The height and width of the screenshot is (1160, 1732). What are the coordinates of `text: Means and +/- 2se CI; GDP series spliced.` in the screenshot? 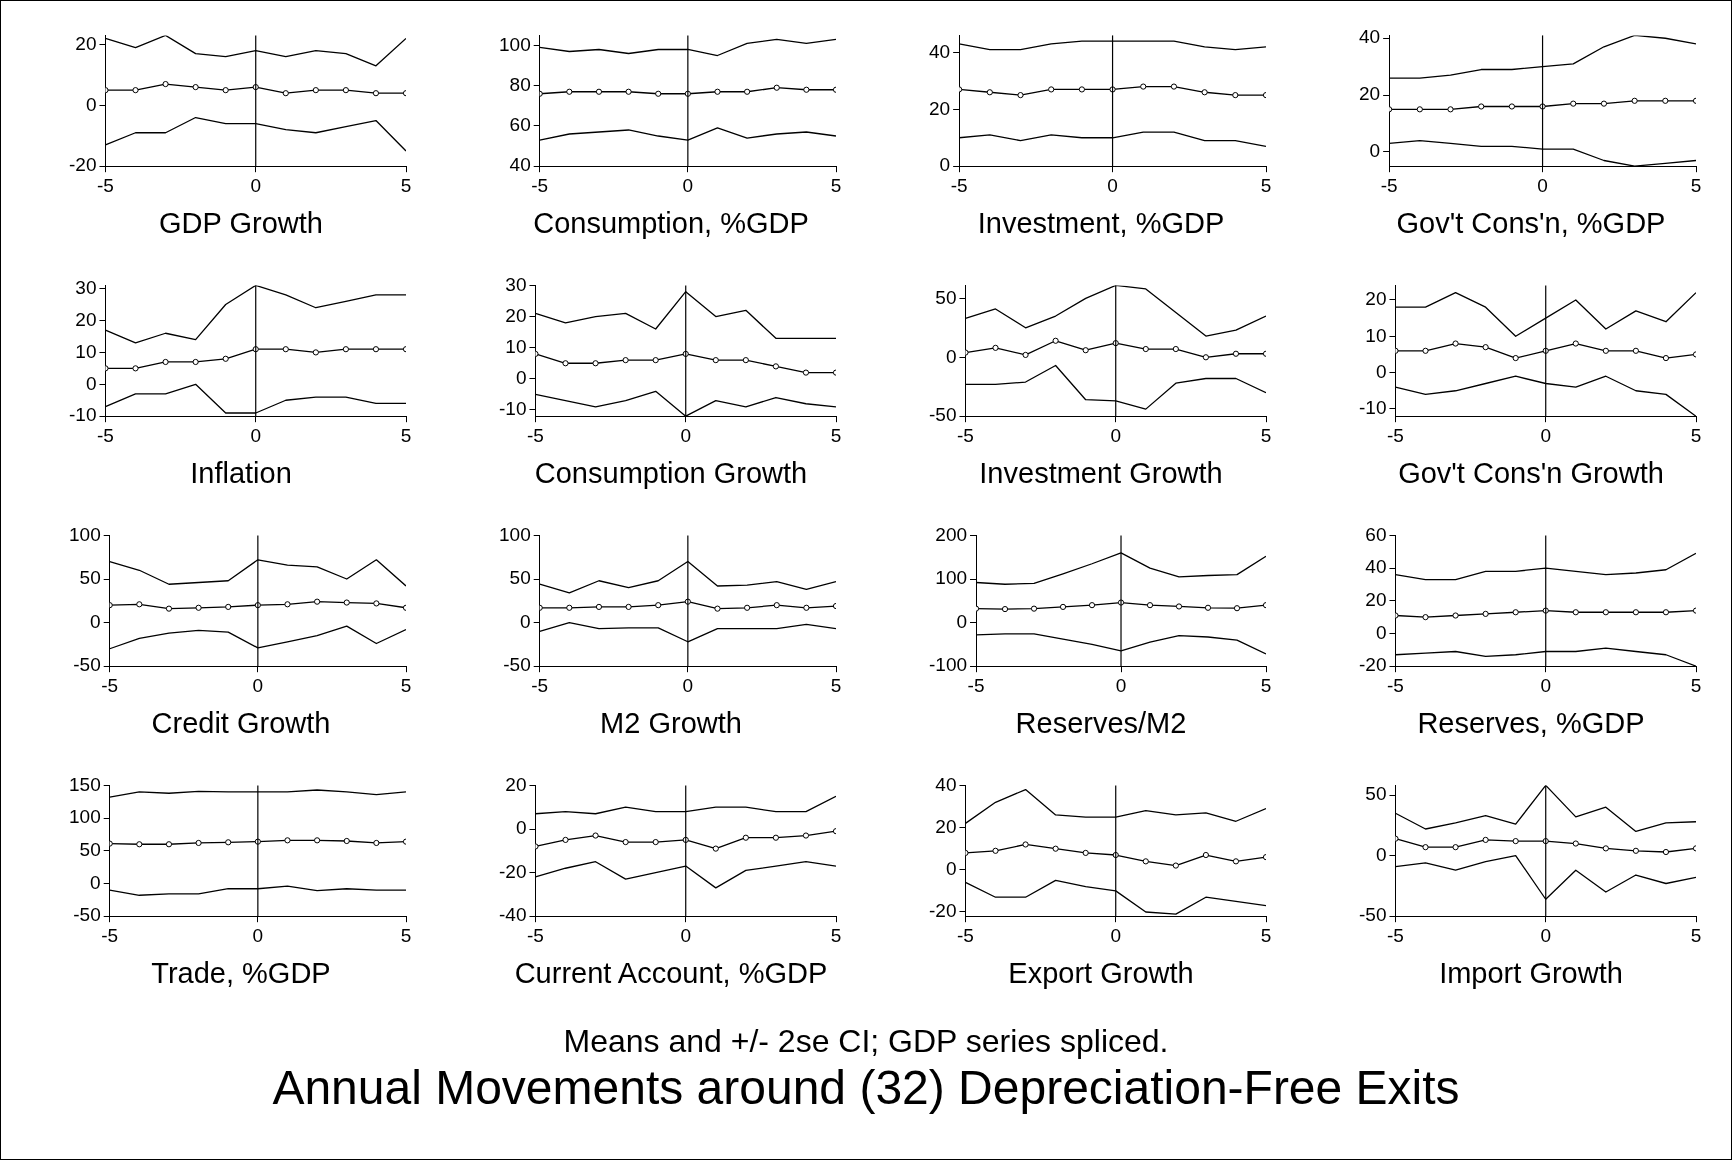 It's located at (866, 1041).